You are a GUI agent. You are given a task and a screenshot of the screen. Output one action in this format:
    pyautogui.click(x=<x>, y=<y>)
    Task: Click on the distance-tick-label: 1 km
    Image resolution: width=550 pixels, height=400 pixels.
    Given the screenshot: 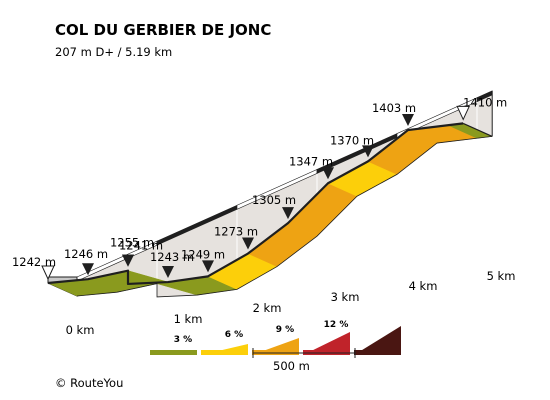 What is the action you would take?
    pyautogui.click(x=188, y=319)
    